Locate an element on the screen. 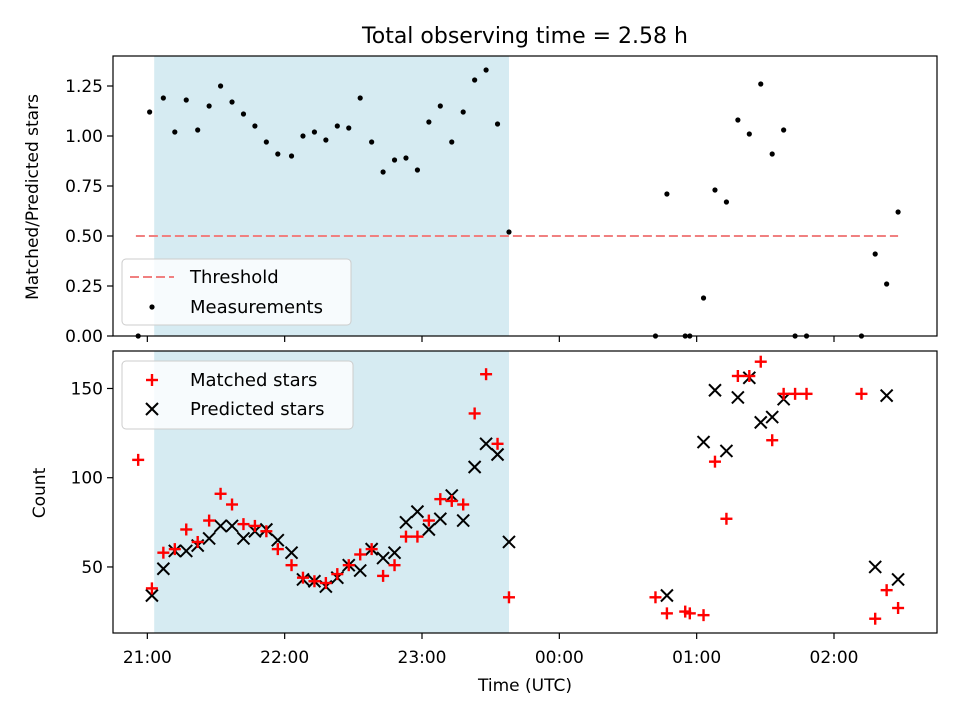 The image size is (960, 720). legend-box is located at coordinates (237, 395).